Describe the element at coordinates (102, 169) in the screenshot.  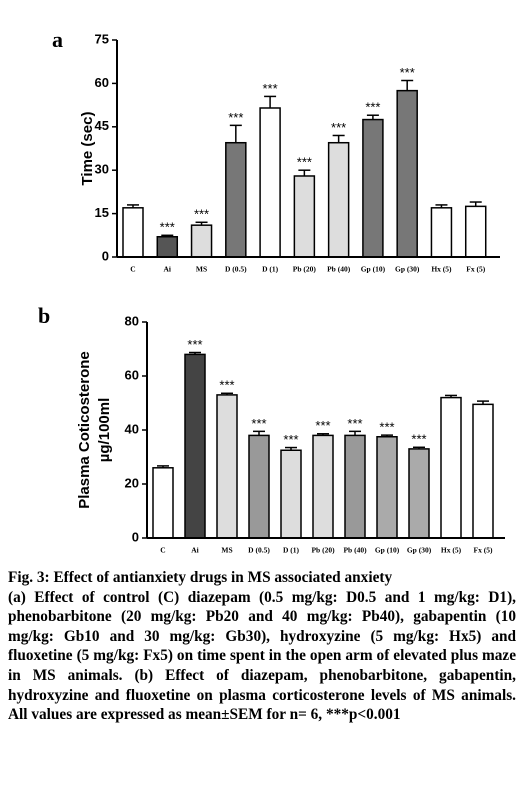
I see `y-tick-label: 30` at that location.